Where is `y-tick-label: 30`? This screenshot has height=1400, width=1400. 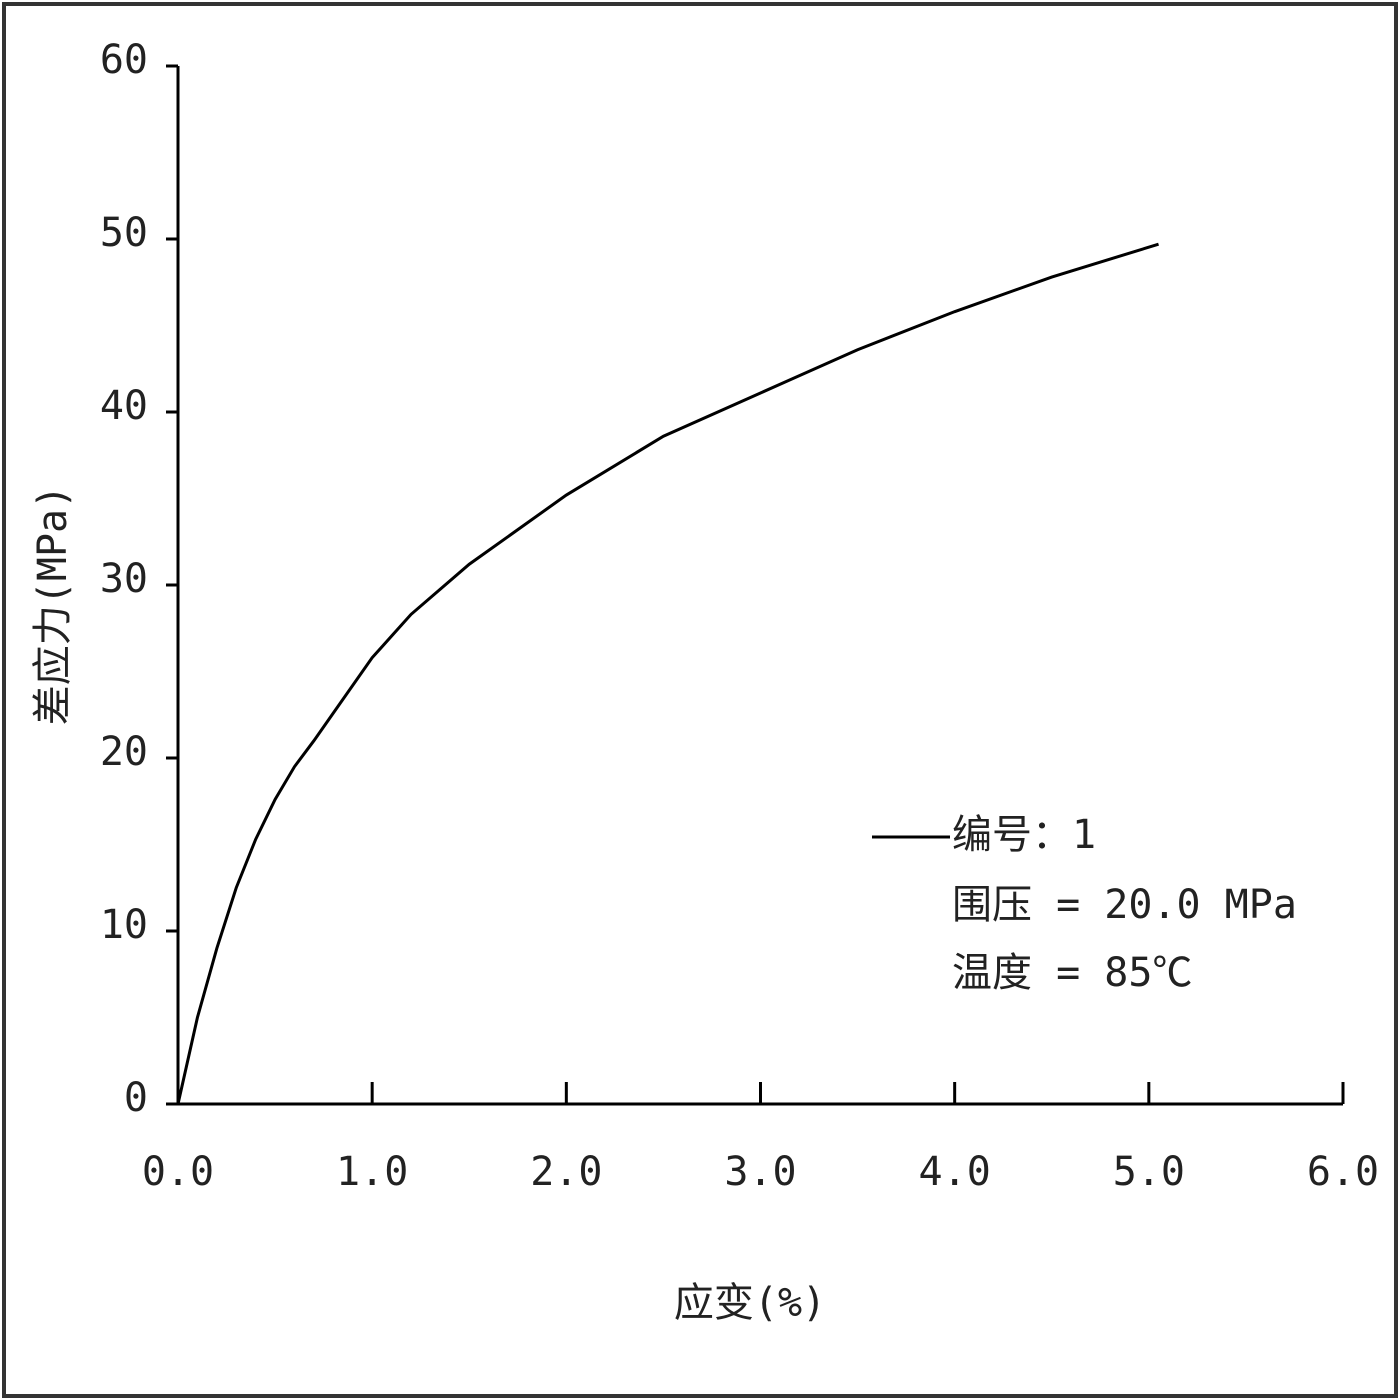 y-tick-label: 30 is located at coordinates (124, 579).